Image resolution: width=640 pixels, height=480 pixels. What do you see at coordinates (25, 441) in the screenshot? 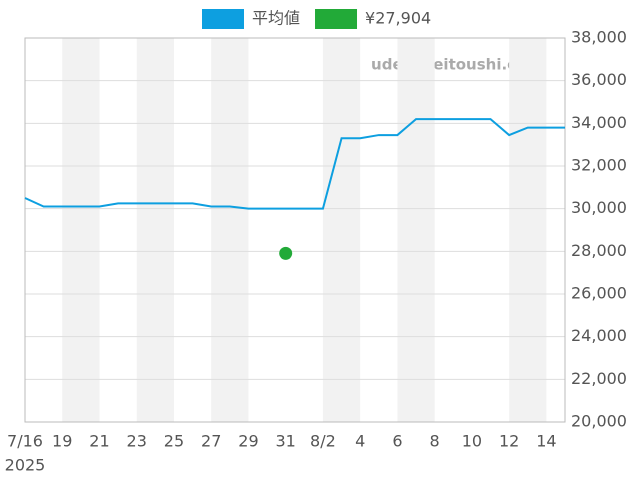
I see `x-tick-label: 7/16` at bounding box center [25, 441].